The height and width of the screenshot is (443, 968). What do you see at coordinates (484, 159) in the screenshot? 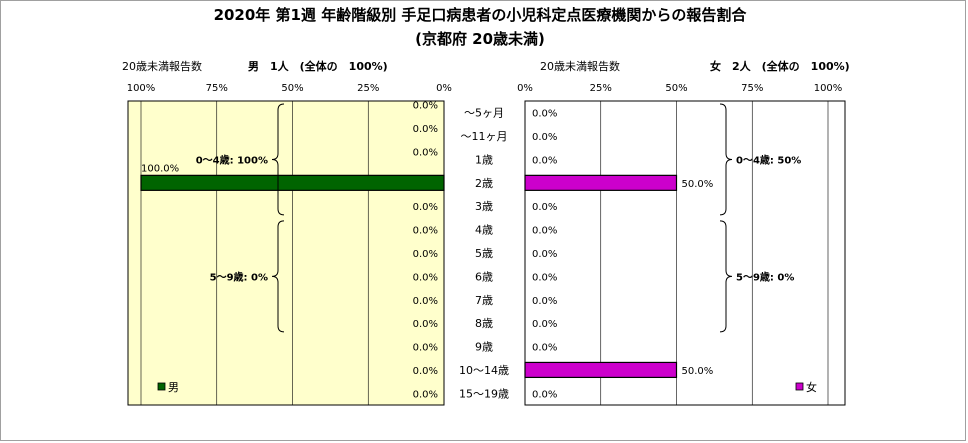
I see `category-label: 1歳` at bounding box center [484, 159].